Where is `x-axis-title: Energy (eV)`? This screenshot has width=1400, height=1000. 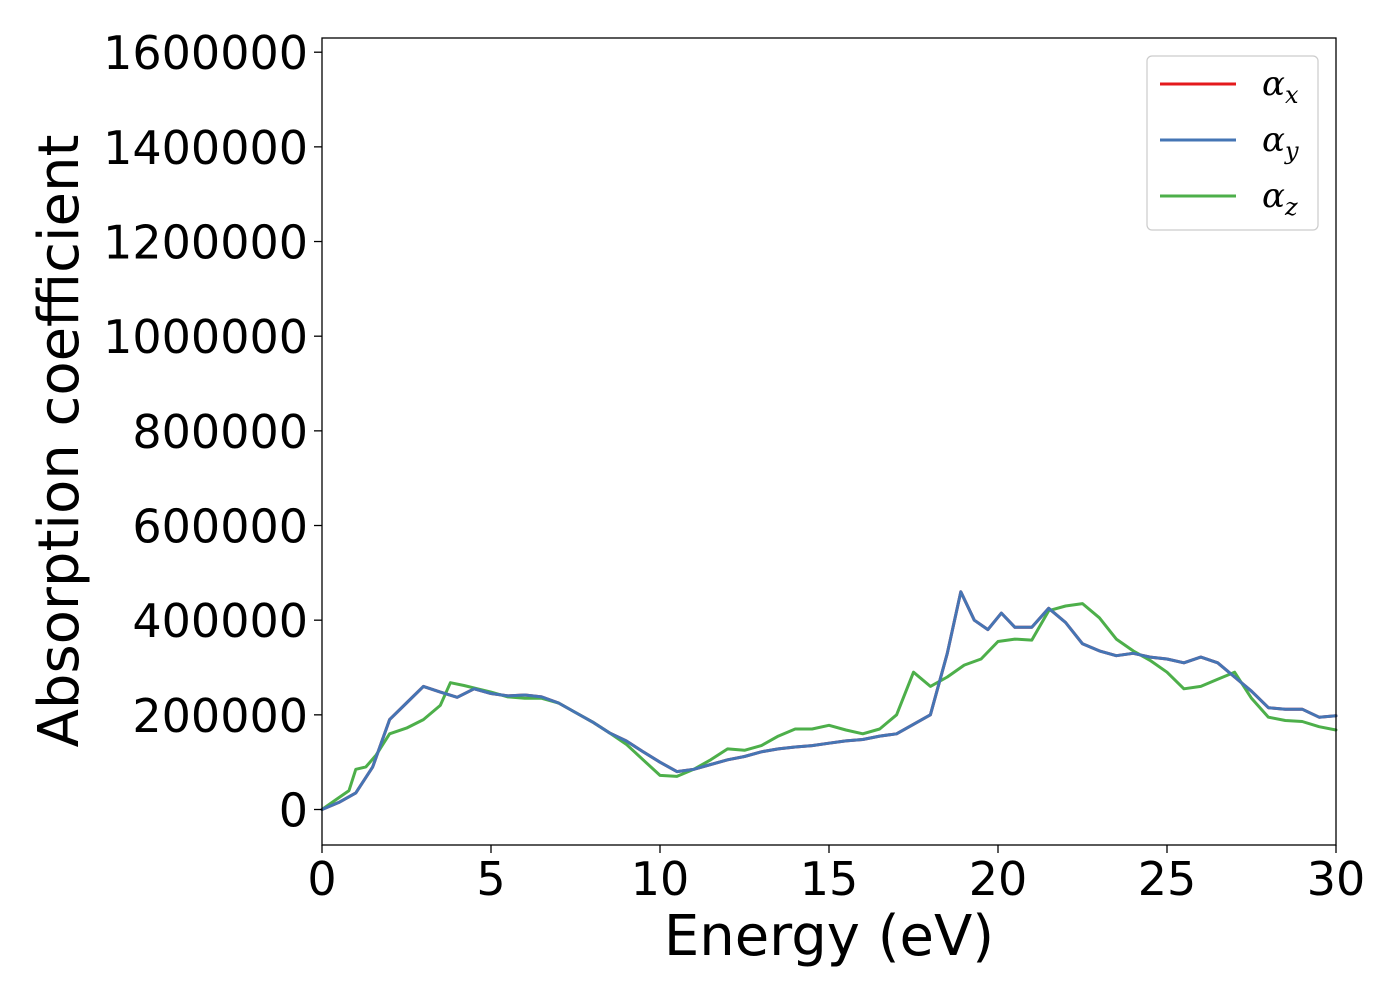 x-axis-title: Energy (eV) is located at coordinates (829, 936).